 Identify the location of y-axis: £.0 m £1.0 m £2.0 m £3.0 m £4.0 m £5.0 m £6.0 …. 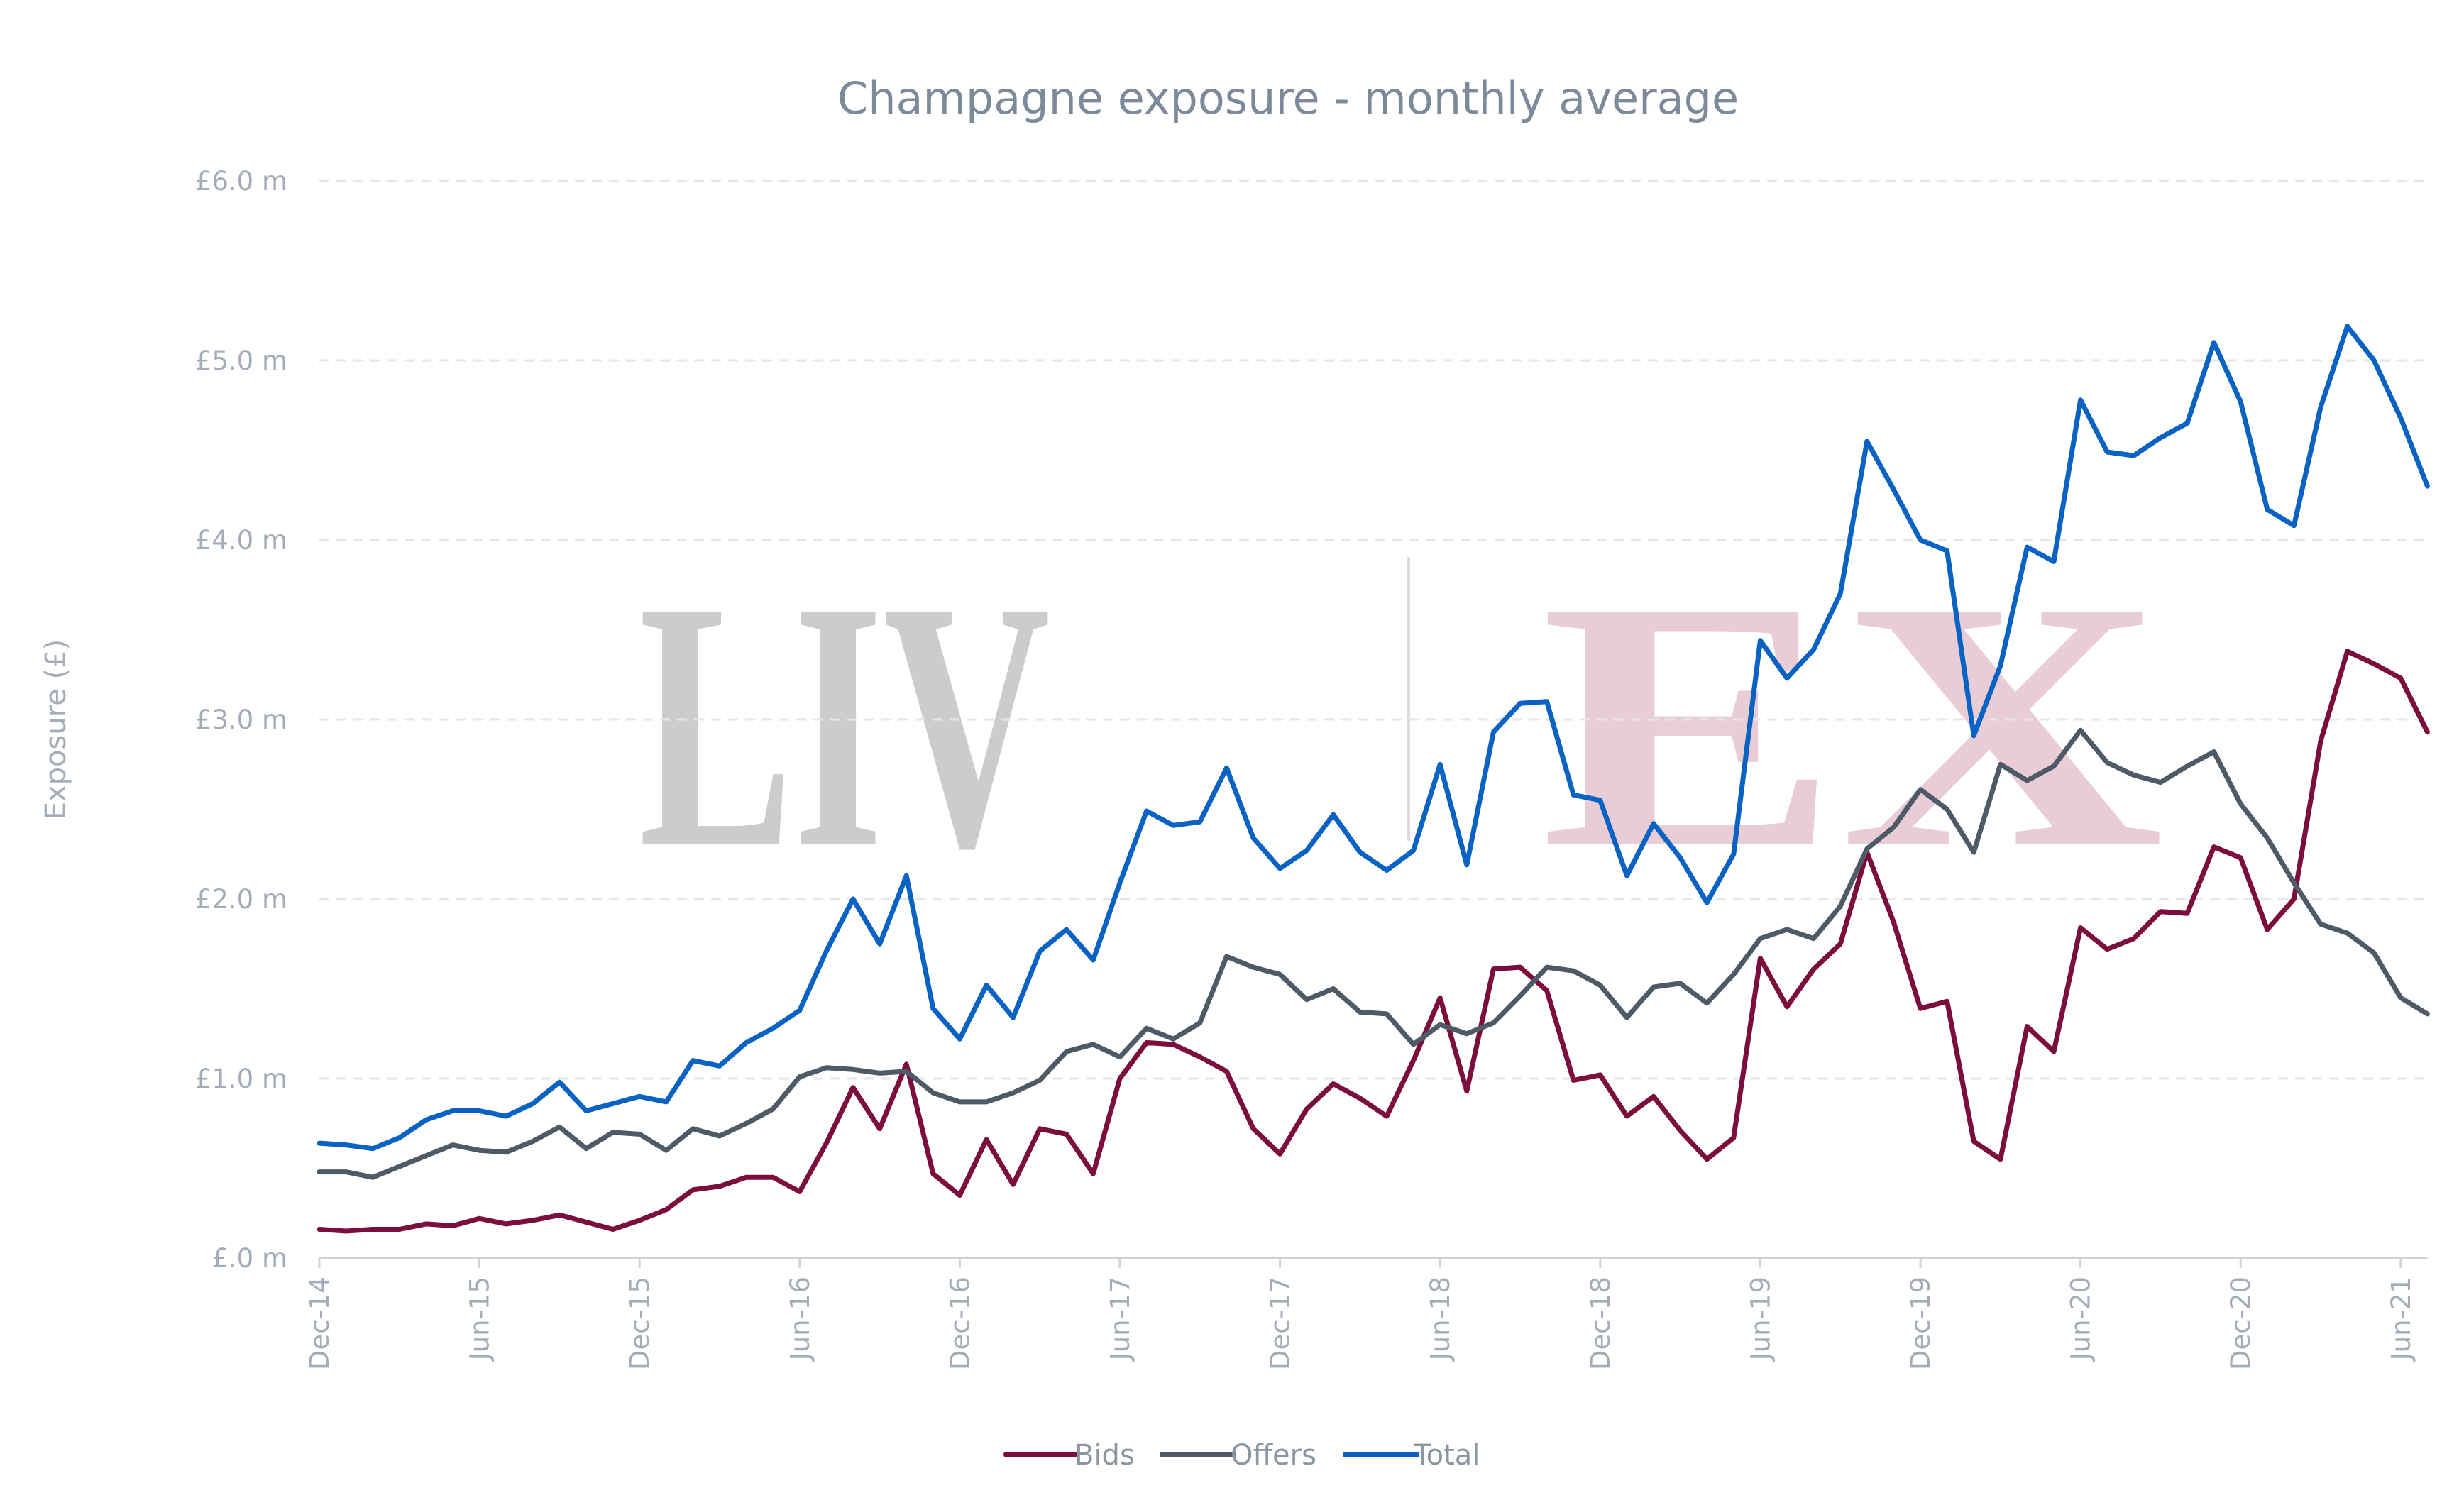
(241, 720).